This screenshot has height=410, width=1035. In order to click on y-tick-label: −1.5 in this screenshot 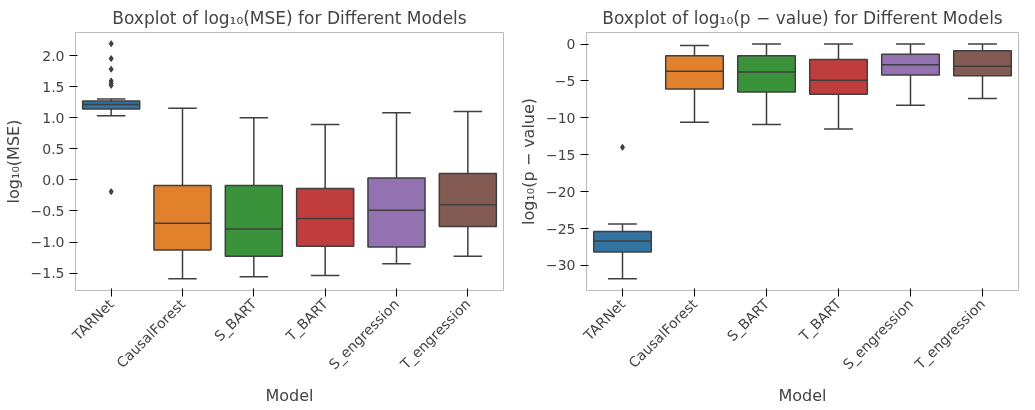, I will do `click(47, 273)`.